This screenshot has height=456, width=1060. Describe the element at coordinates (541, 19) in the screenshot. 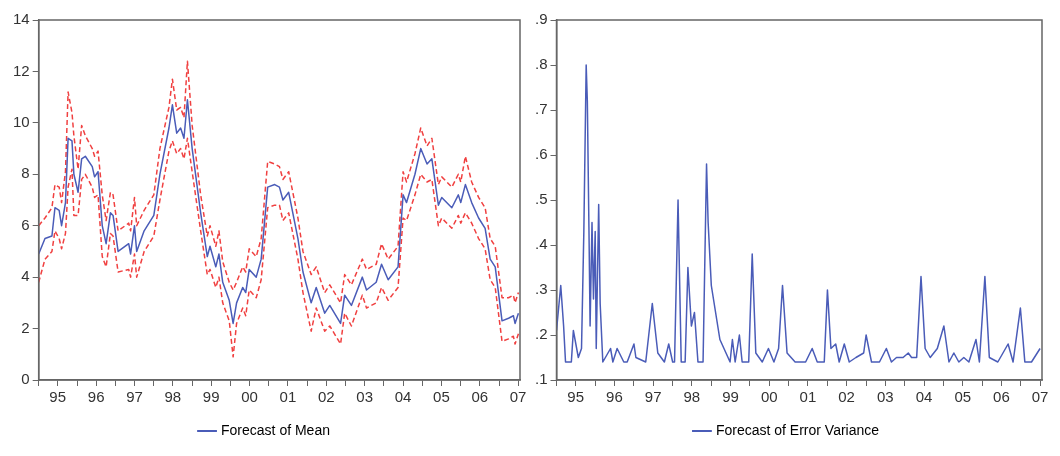

I see `y-tick-label: .9` at that location.